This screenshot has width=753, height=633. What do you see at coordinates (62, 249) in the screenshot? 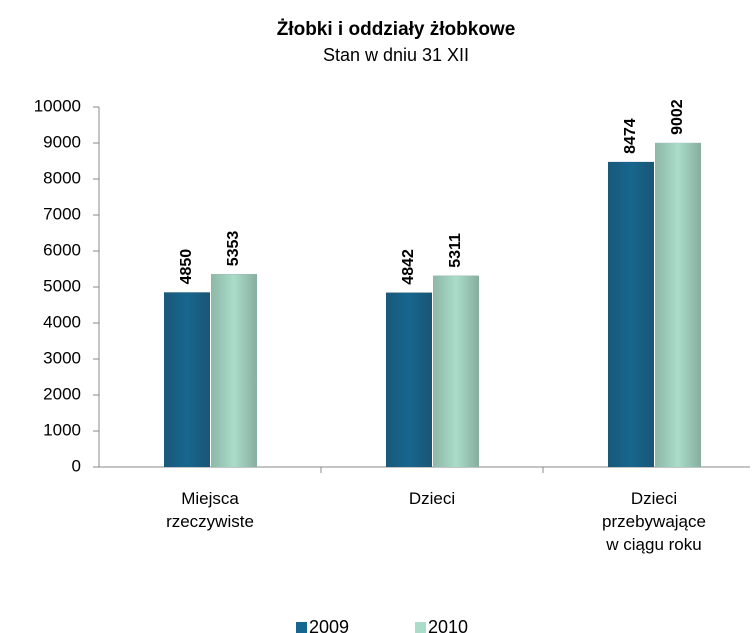
I see `y-tick-label: 6000` at bounding box center [62, 249].